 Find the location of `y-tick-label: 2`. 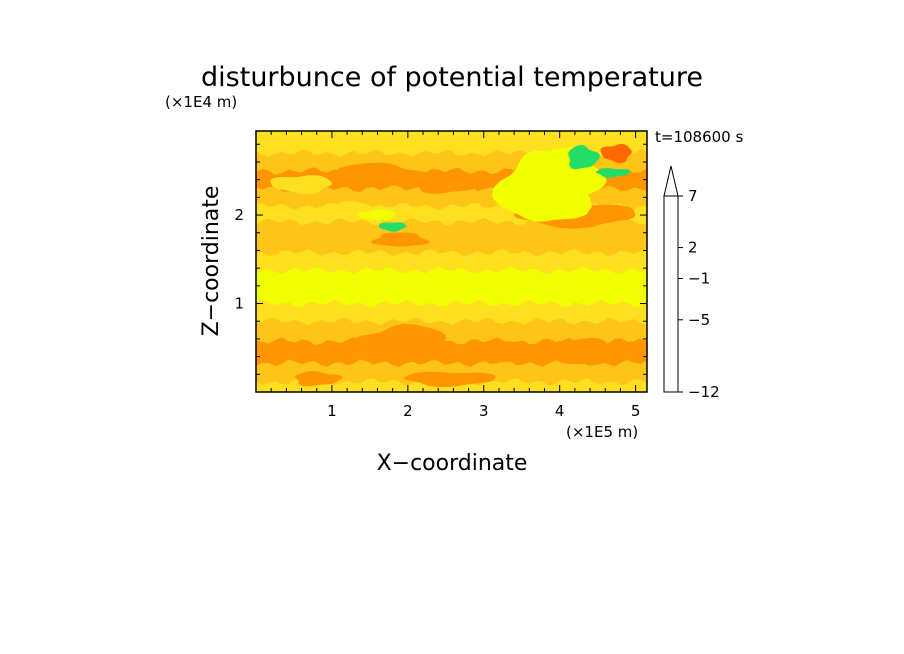

y-tick-label: 2 is located at coordinates (239, 215).